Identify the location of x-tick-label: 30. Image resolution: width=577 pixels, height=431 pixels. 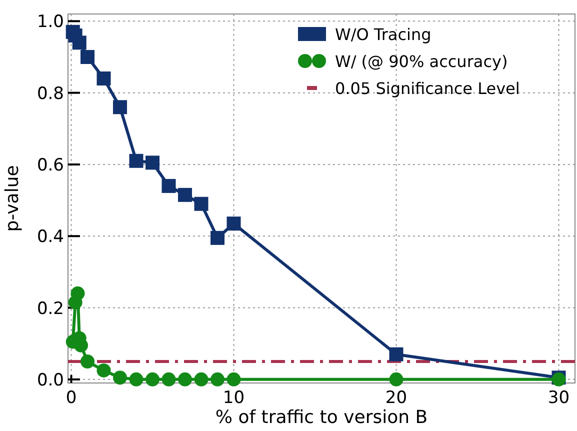
(559, 398).